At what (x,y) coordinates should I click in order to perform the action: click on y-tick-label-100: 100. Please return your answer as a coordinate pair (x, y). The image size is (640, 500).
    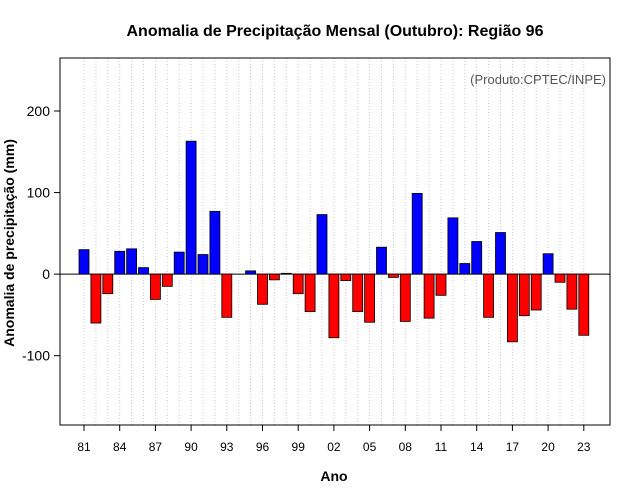
    Looking at the image, I should click on (39, 193).